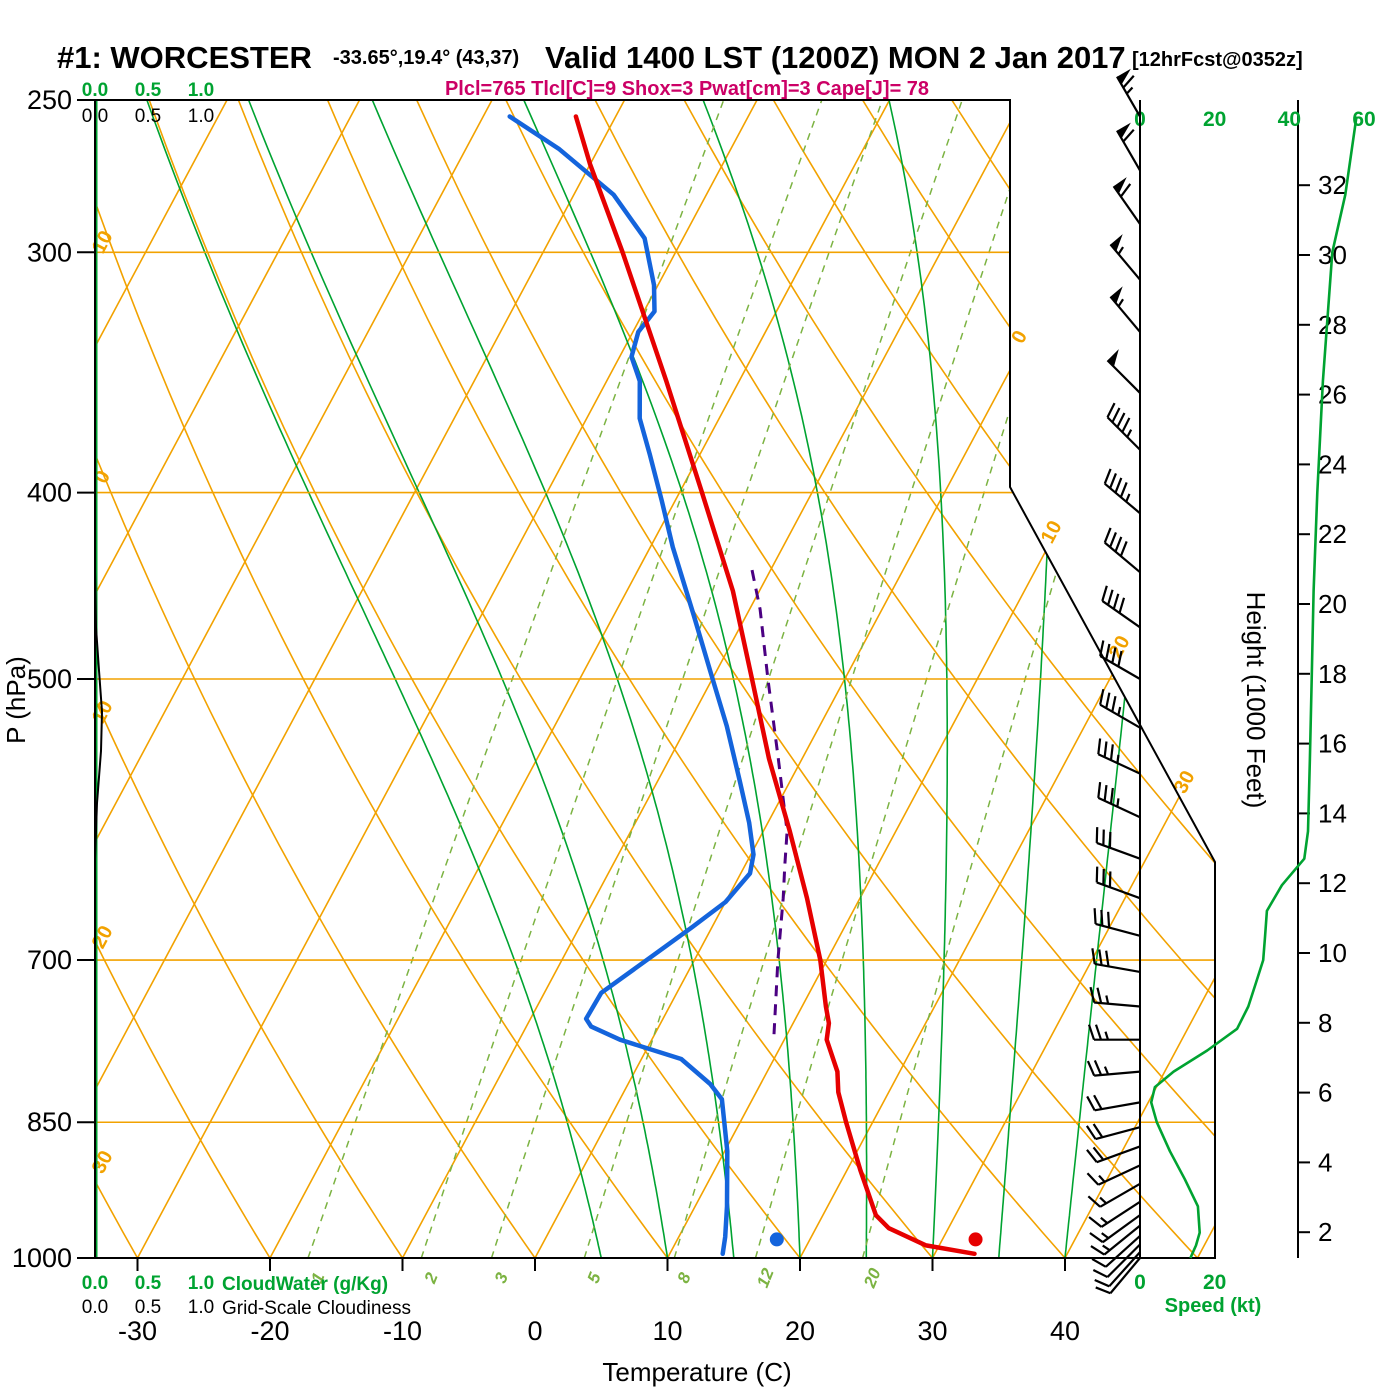  Describe the element at coordinates (49, 679) in the screenshot. I see `pressure-tick-label: 500` at that location.